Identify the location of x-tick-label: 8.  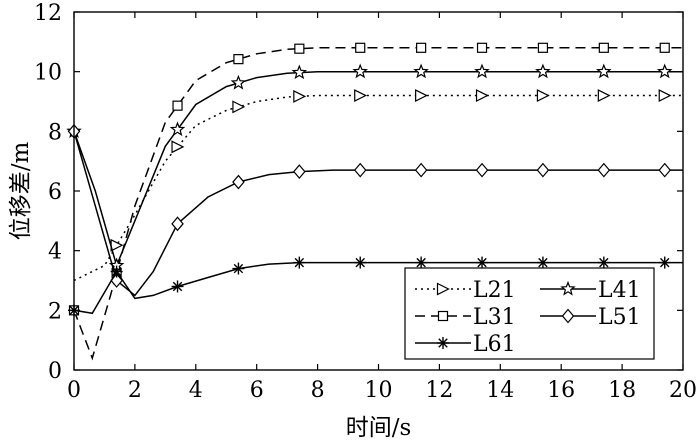
(318, 390).